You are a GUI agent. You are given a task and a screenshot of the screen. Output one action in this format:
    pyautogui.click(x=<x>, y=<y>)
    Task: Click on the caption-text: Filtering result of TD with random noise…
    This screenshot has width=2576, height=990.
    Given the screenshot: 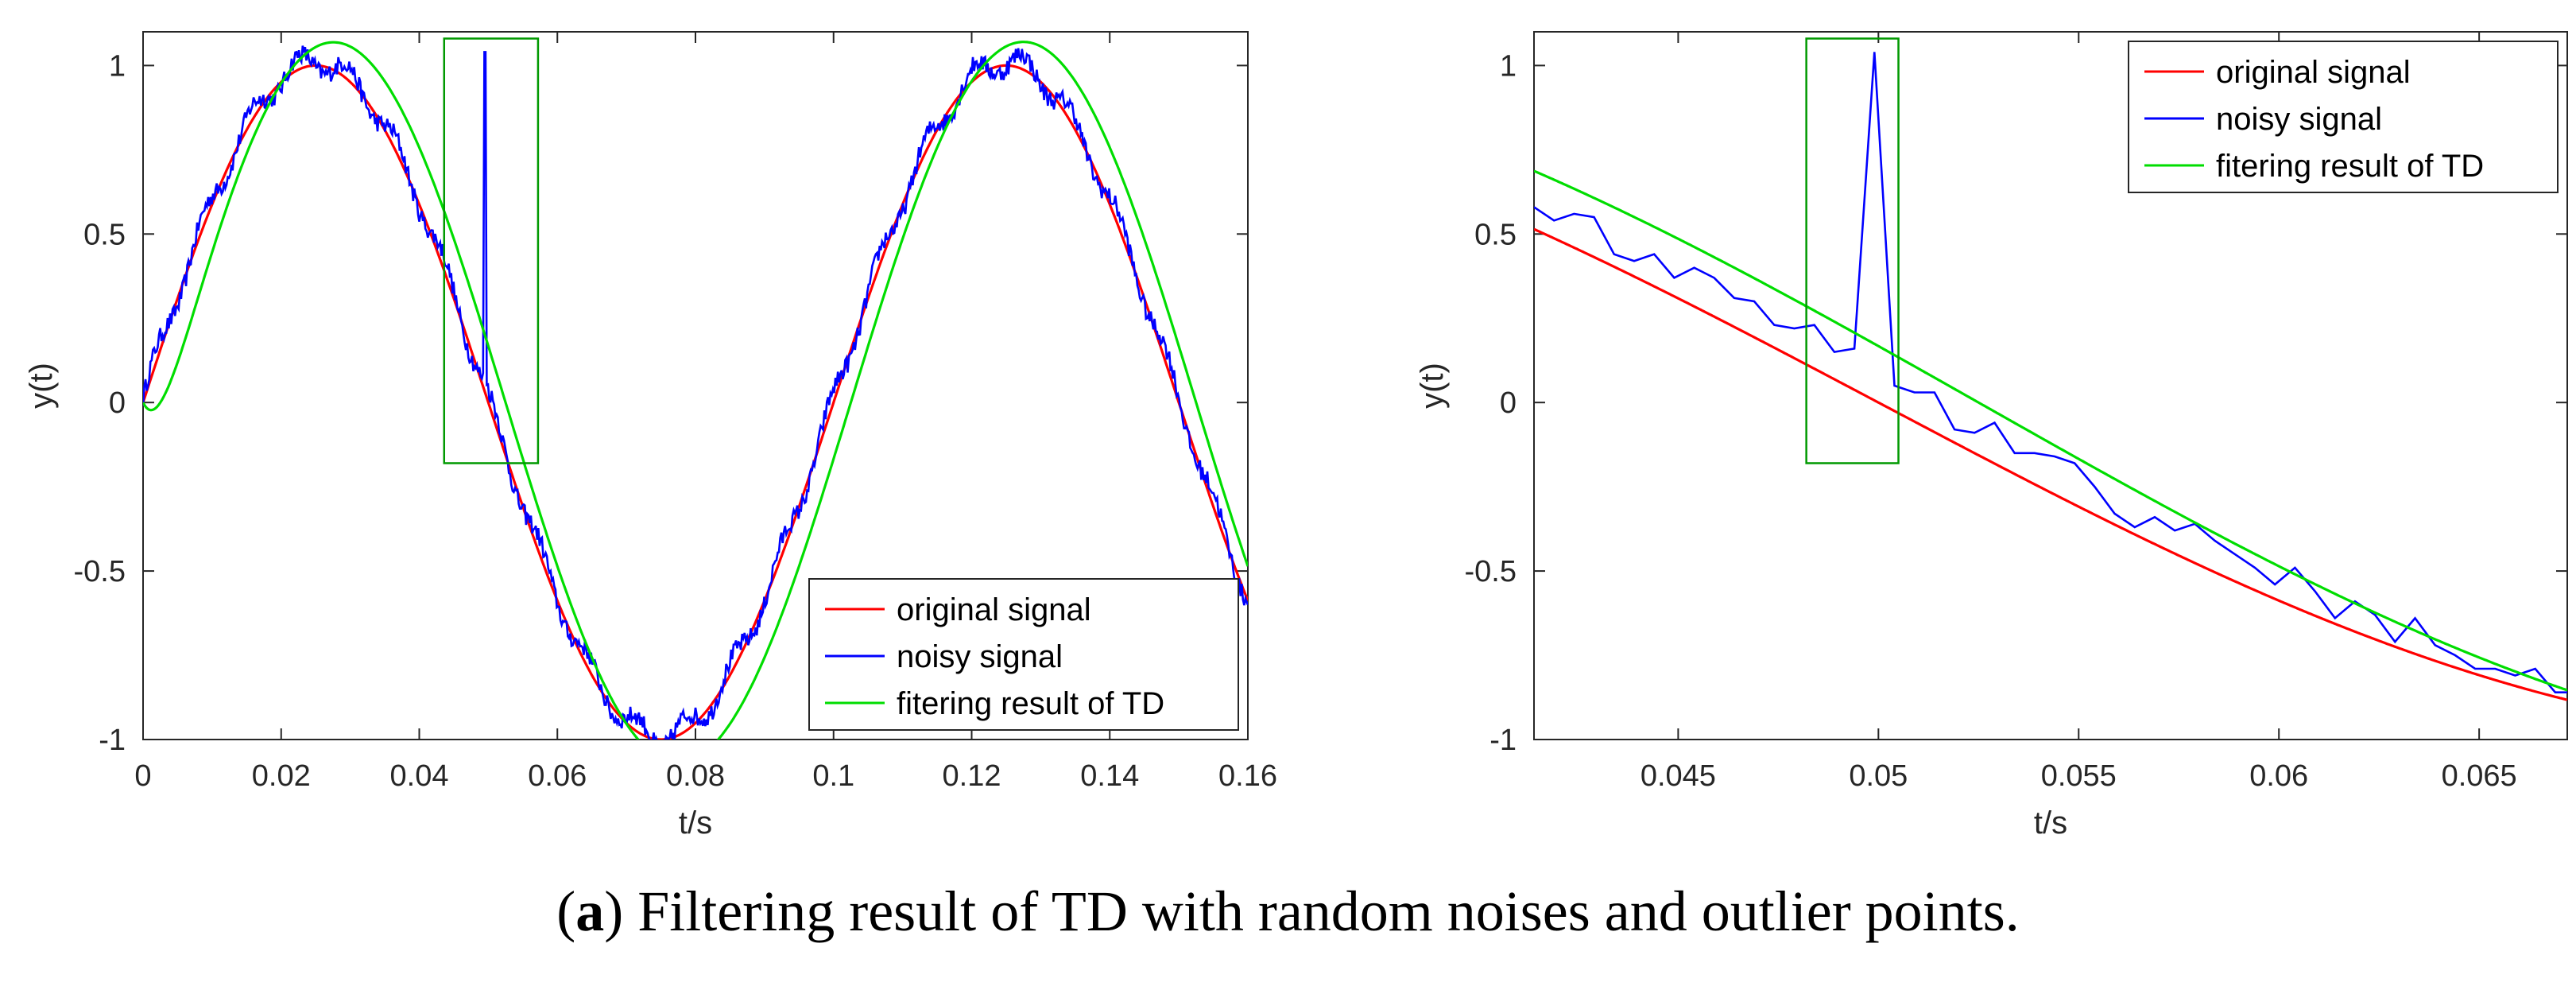 What is the action you would take?
    pyautogui.click(x=1321, y=911)
    